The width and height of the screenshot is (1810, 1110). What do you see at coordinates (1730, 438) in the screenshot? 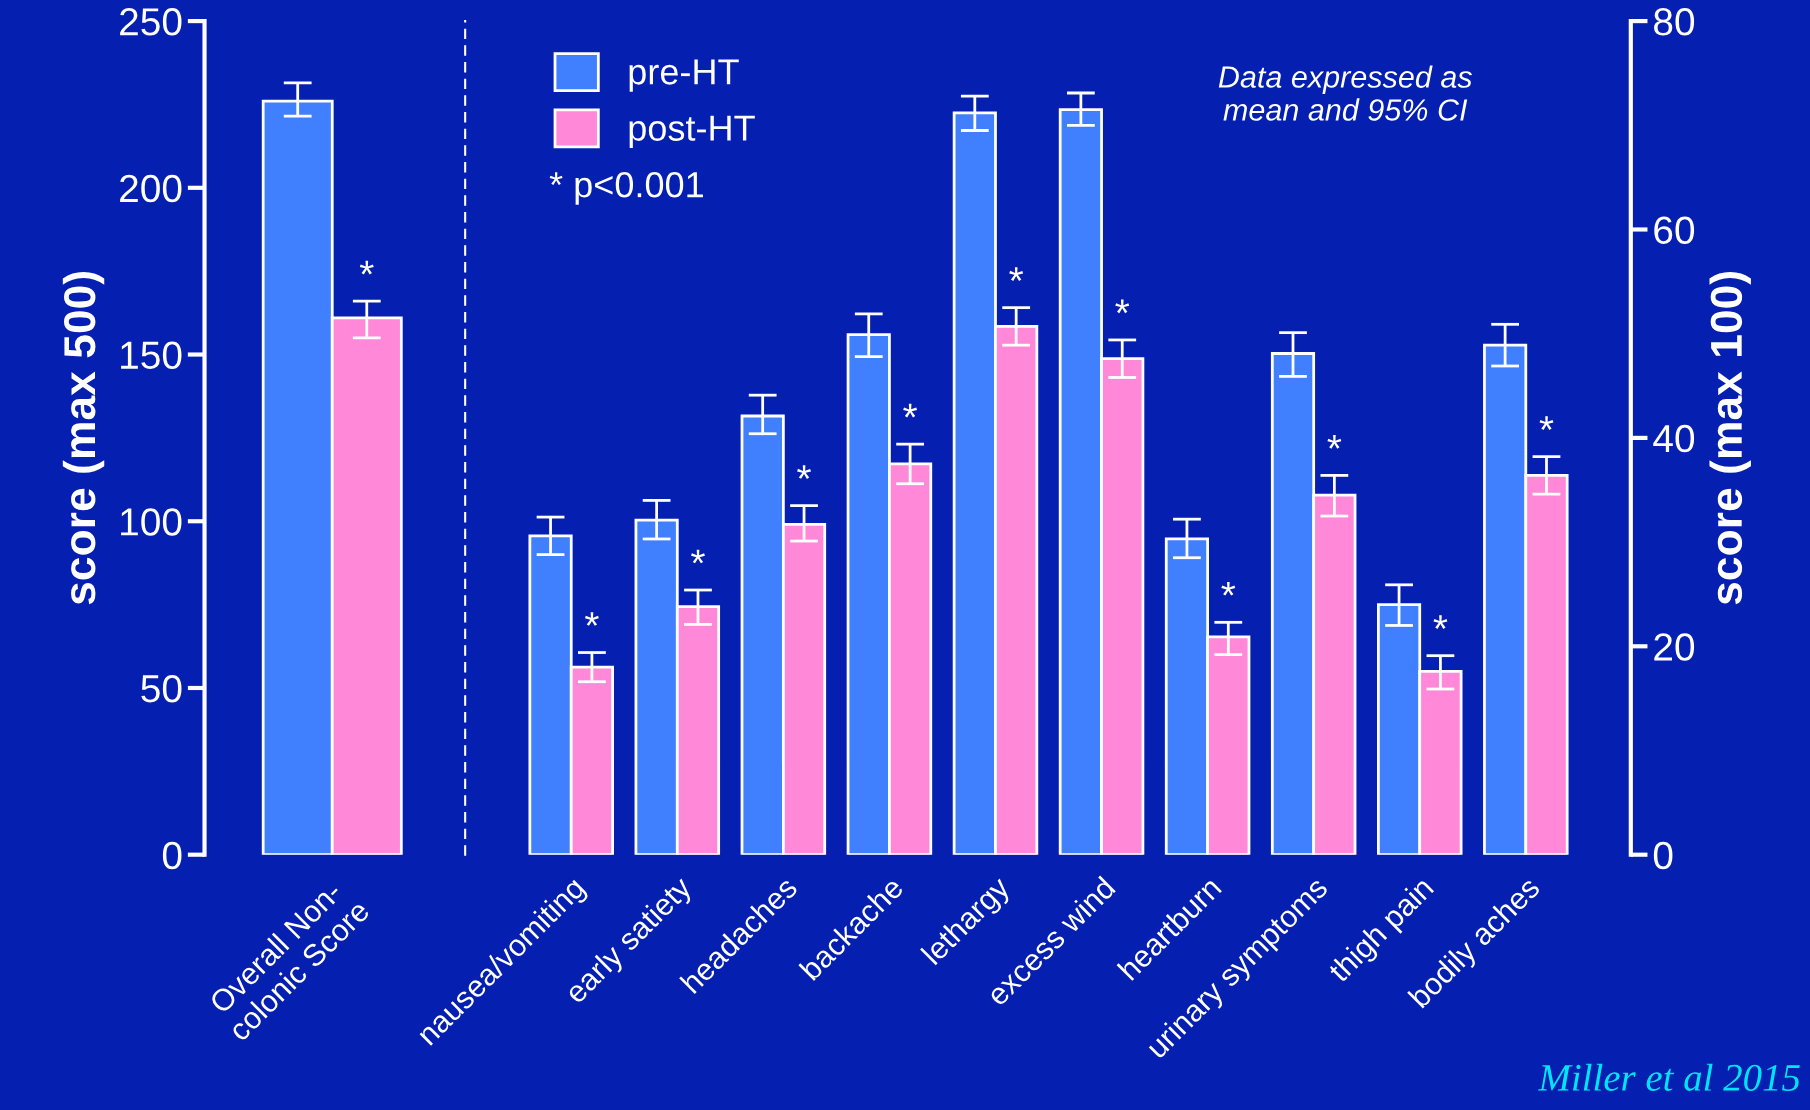
I see `y2-axis-title: score (max 100)` at bounding box center [1730, 438].